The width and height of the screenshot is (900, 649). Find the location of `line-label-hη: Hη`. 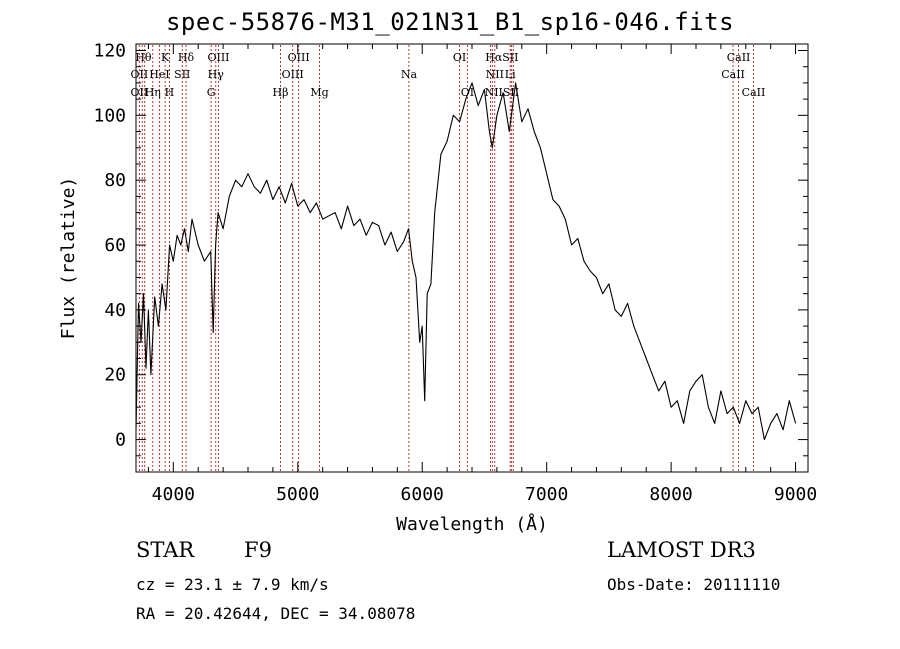

line-label-hη: Hη is located at coordinates (153, 92).